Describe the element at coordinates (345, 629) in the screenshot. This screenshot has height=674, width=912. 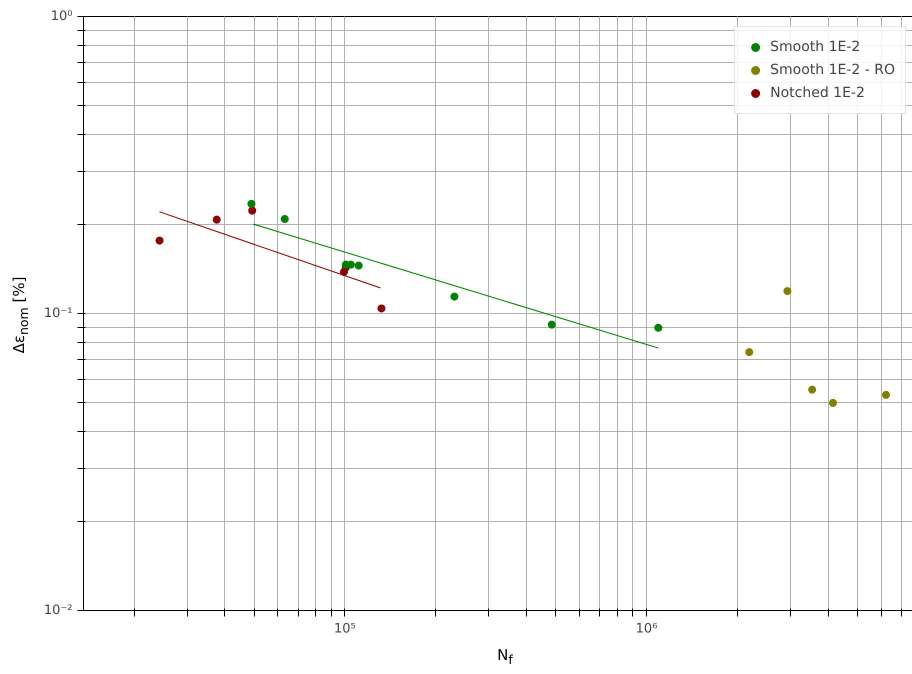
I see `x-tick-label: 10⁵` at that location.